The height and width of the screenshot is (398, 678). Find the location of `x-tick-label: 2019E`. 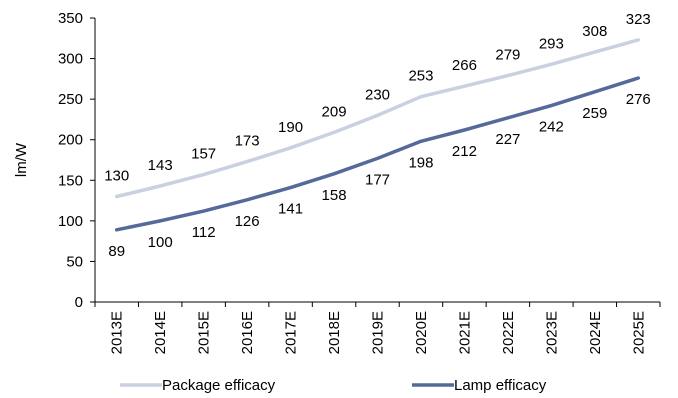

x-tick-label: 2019E is located at coordinates (378, 332).